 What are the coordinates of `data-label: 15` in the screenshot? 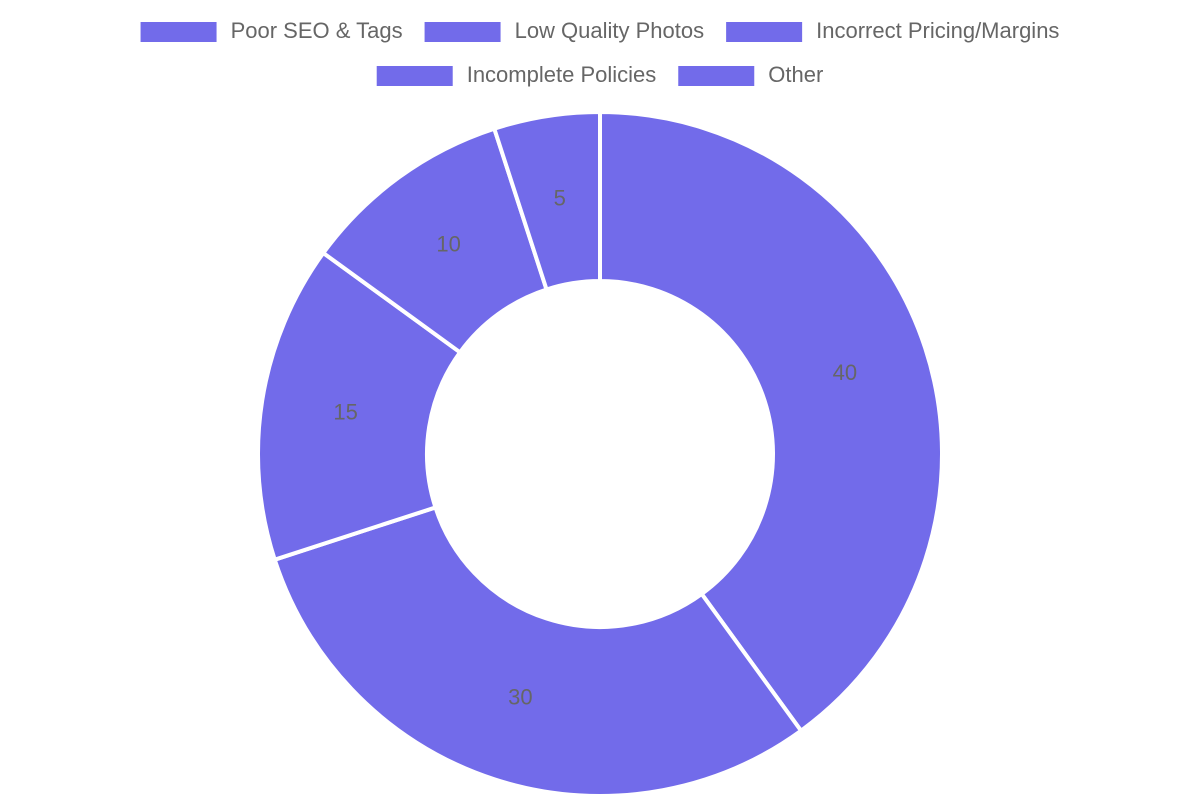 It's located at (345, 412).